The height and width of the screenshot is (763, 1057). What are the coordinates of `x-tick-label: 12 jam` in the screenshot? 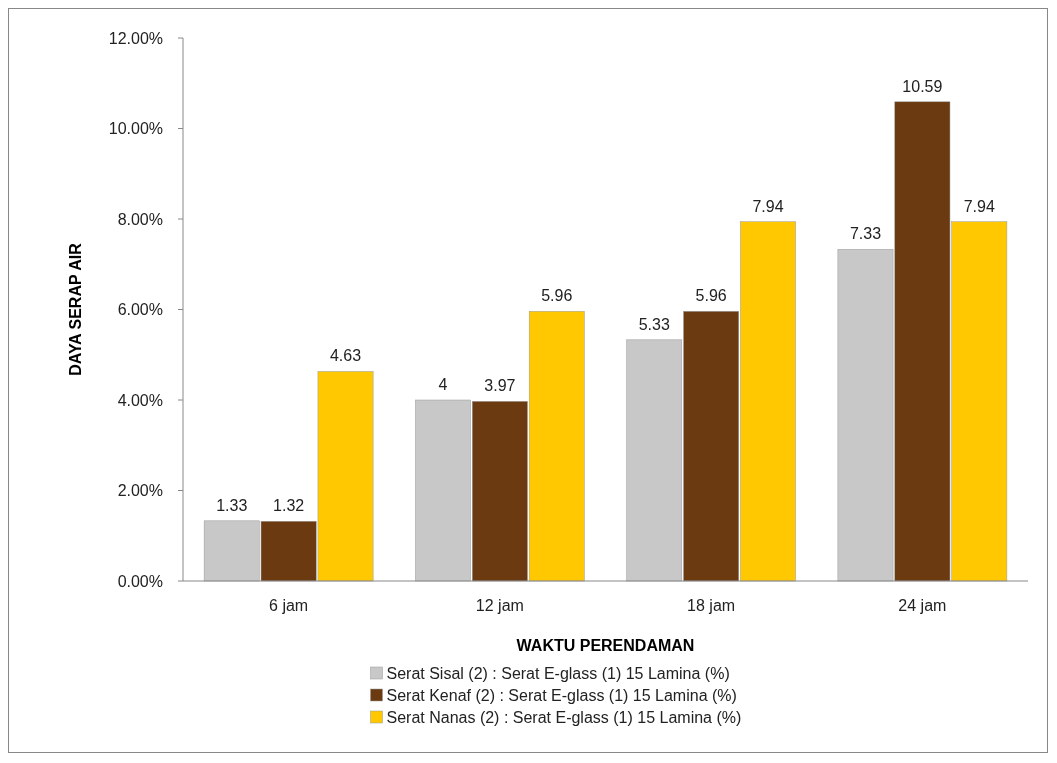 It's located at (499, 605).